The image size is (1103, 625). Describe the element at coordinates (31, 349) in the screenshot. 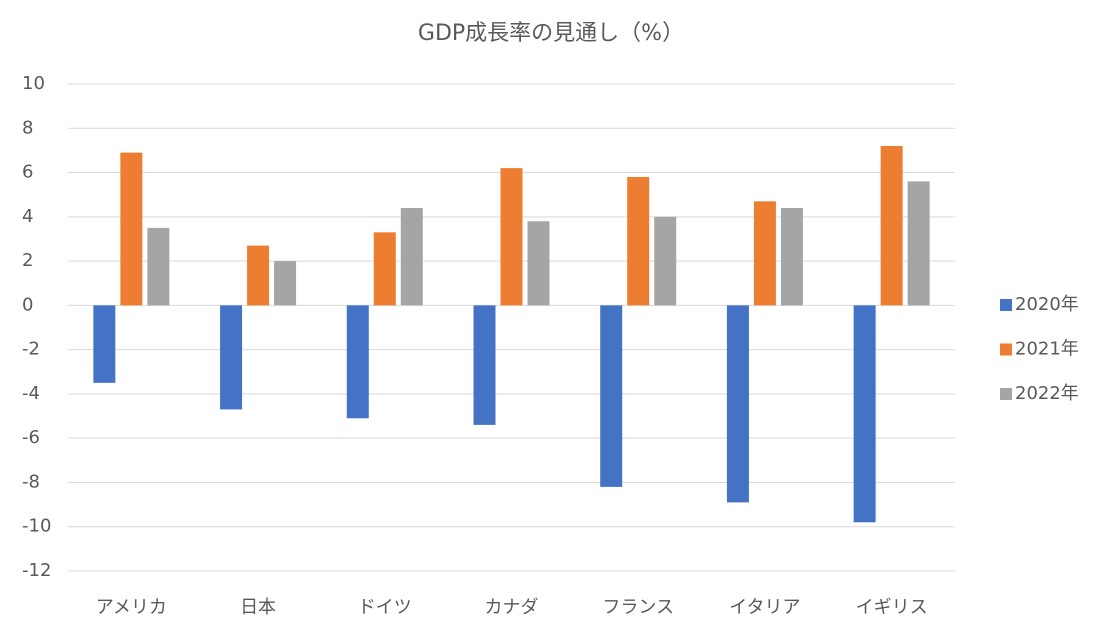

I see `y-tick-label: -2` at that location.